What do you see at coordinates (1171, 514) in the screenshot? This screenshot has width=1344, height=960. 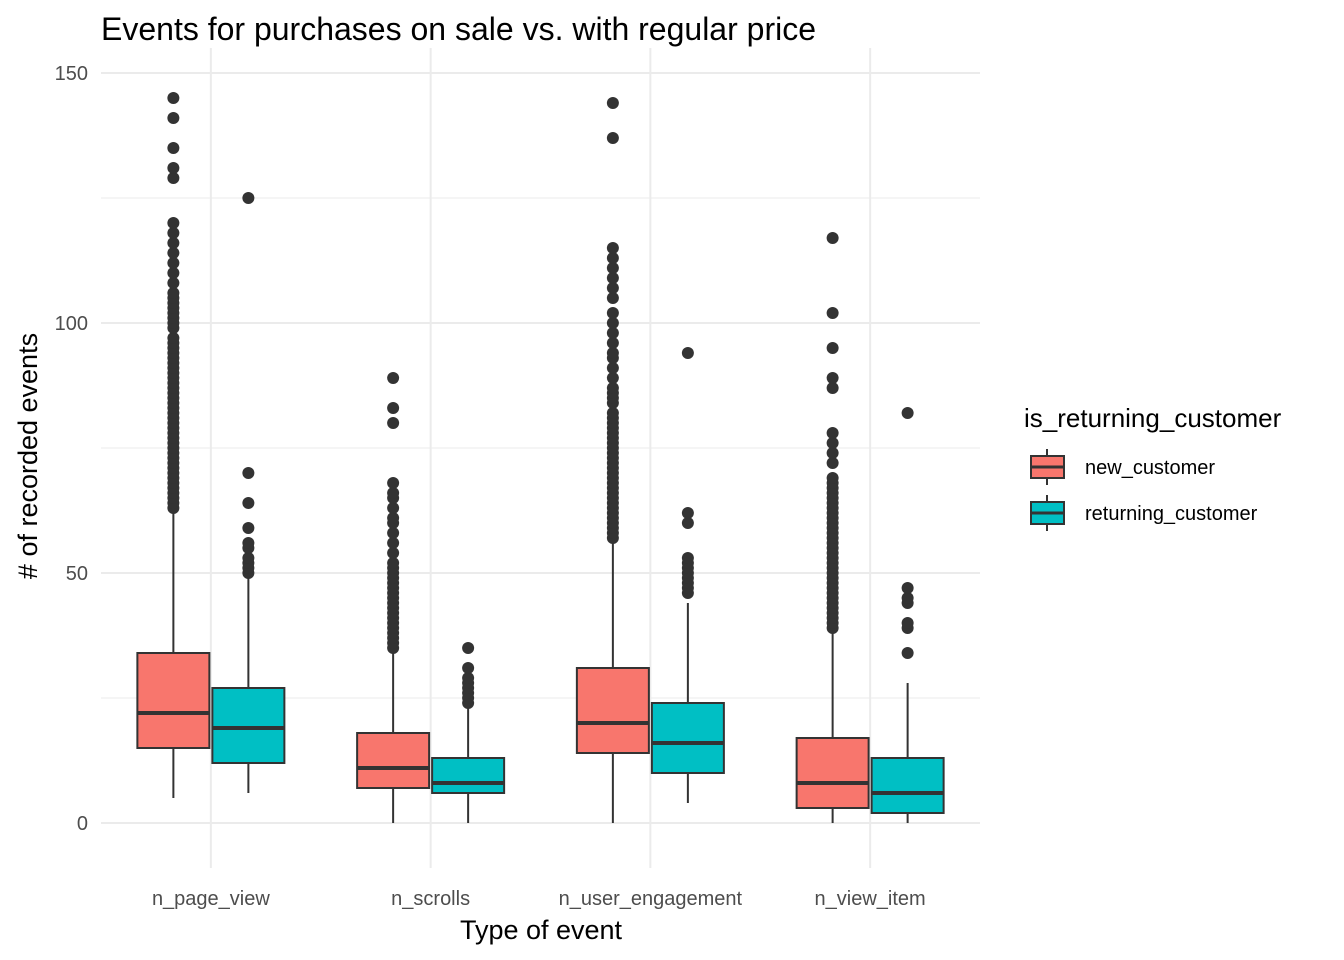 I see `legend-label-returning_customer: returning_customer` at bounding box center [1171, 514].